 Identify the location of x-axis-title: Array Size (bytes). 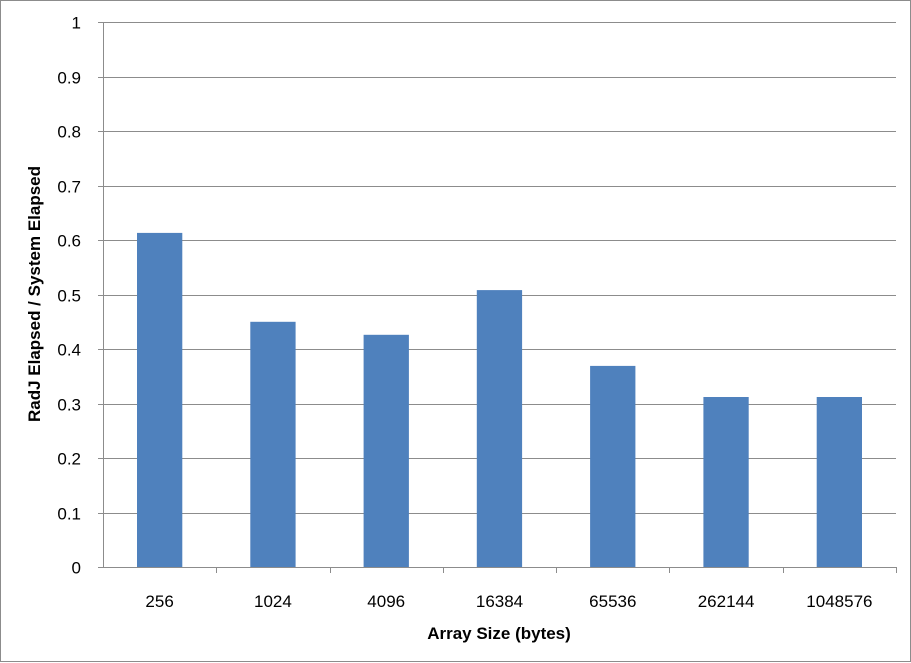
(499, 633).